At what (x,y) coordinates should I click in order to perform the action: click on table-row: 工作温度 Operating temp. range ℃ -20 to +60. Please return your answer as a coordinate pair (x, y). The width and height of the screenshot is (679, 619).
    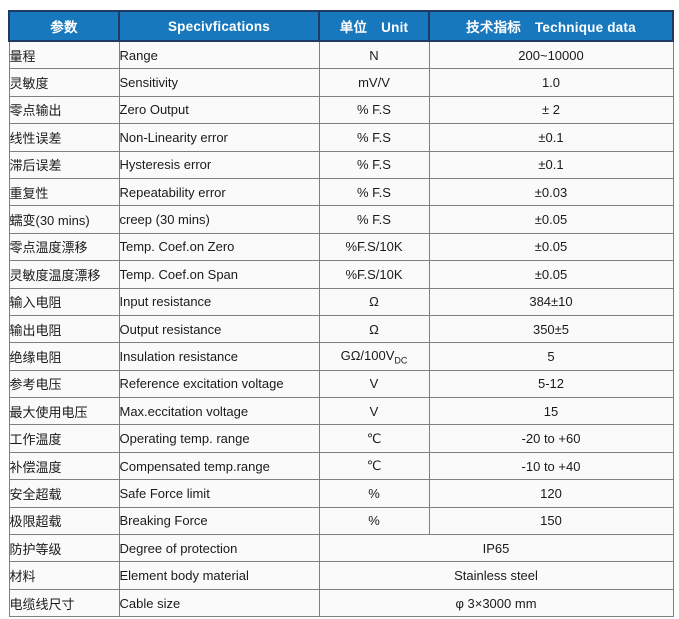
    Looking at the image, I should click on (341, 438).